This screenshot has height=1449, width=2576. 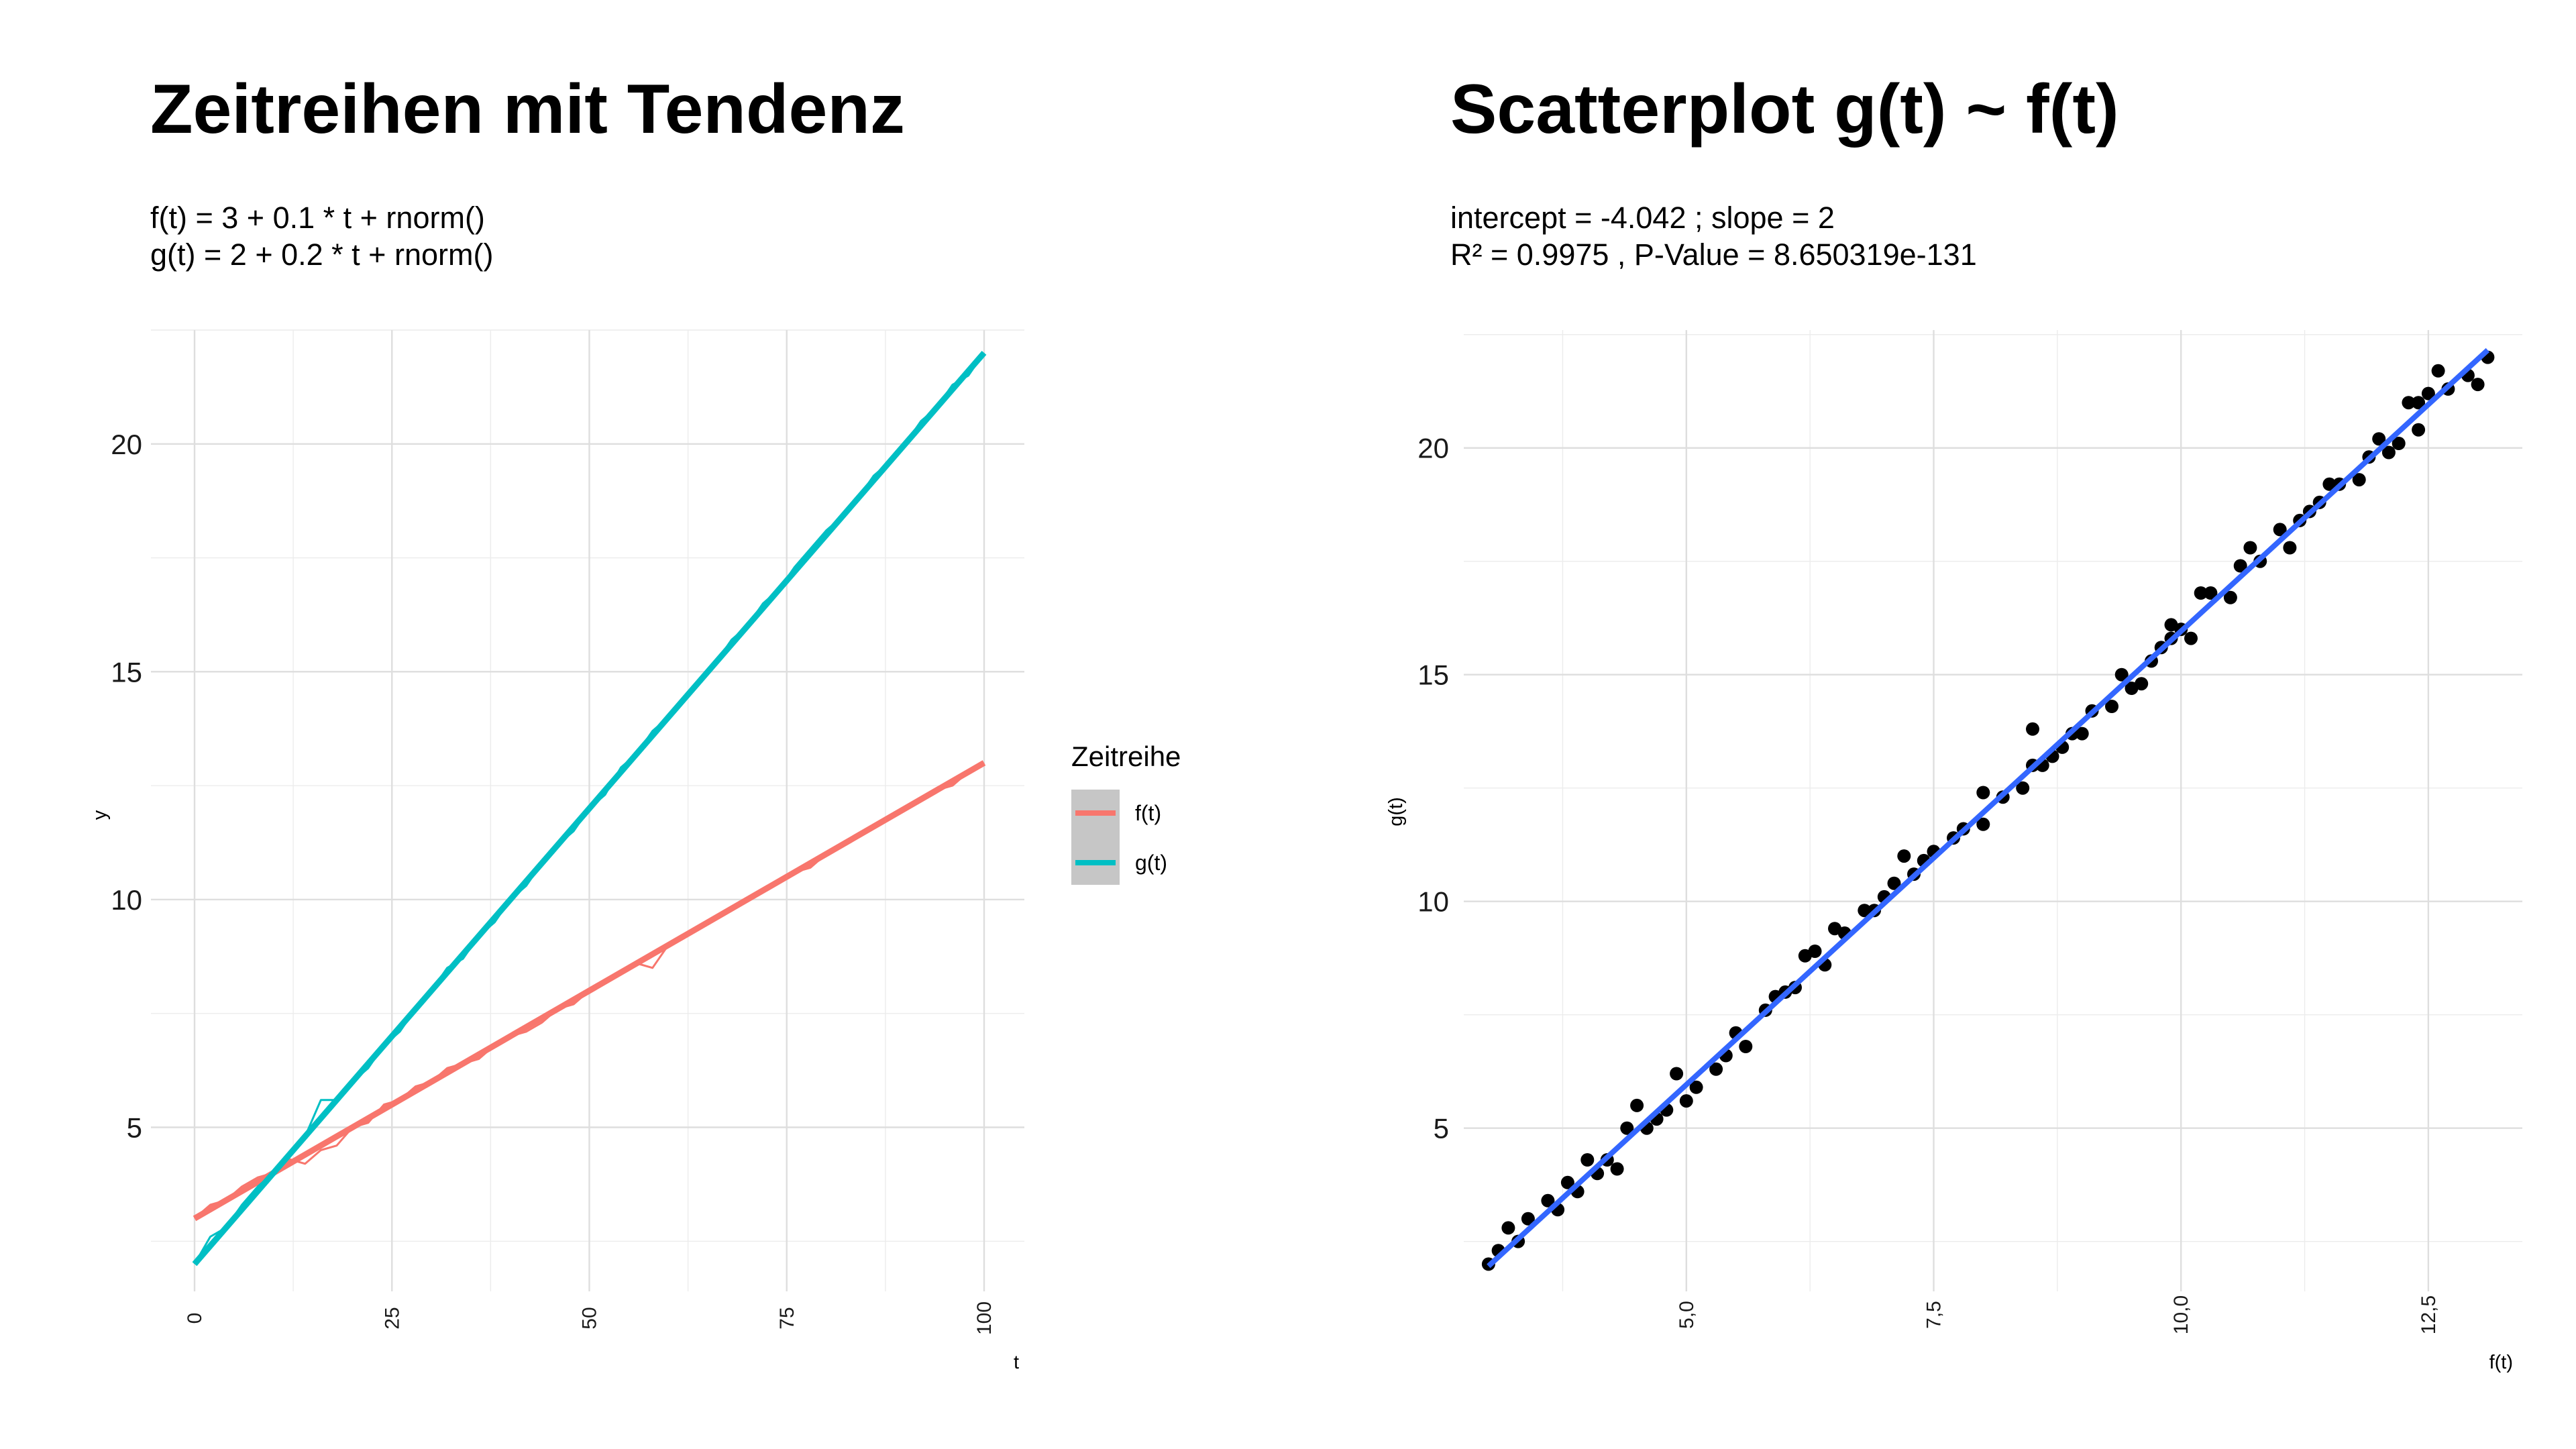 What do you see at coordinates (2429, 1314) in the screenshot?
I see `right-x-tick-label: 12,5` at bounding box center [2429, 1314].